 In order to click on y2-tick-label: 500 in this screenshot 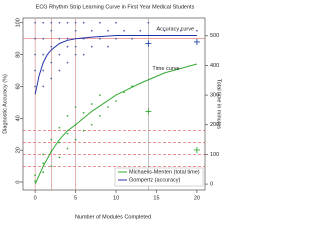, I will do `click(214, 36)`.